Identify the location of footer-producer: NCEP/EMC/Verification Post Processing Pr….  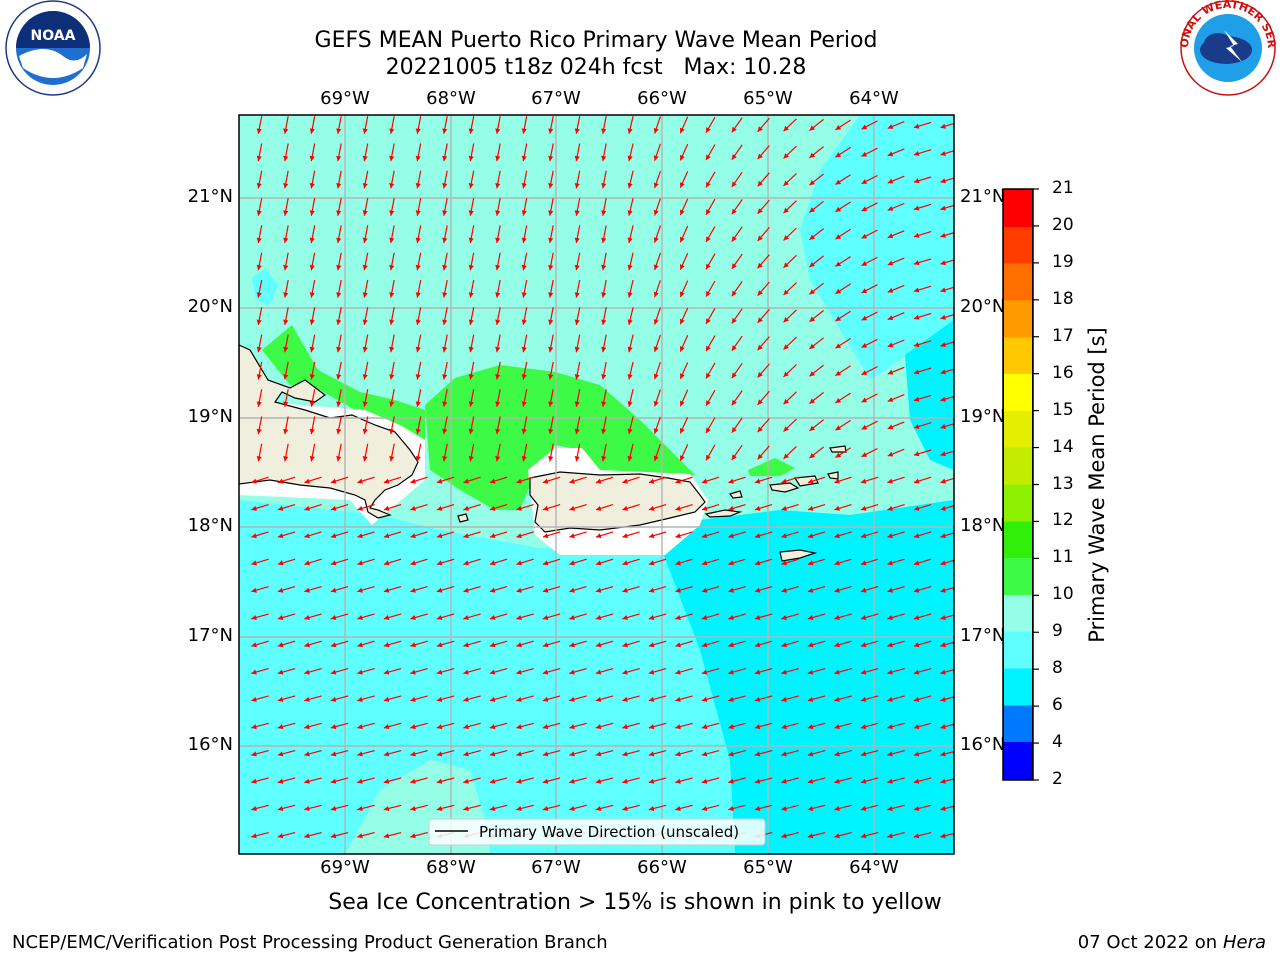
(310, 942).